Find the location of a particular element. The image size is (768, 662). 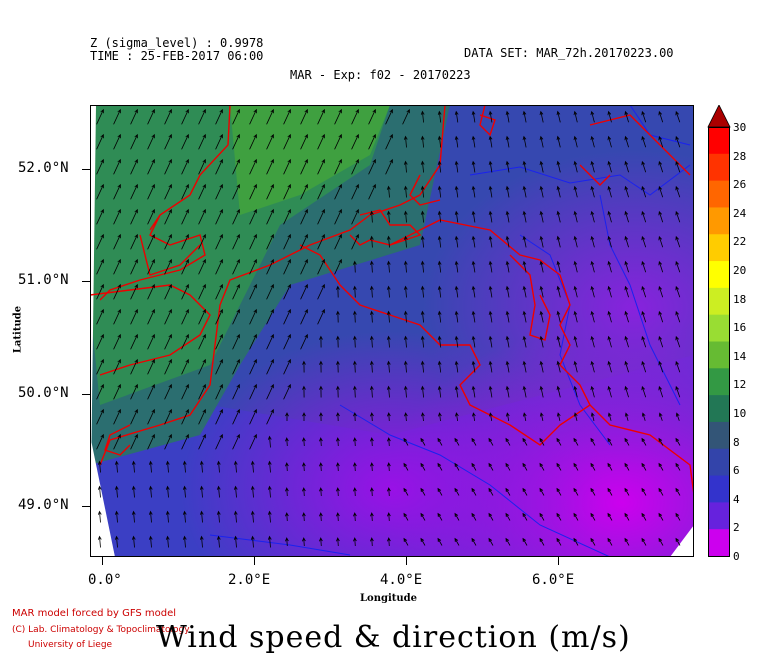

time-text: TIME : 25-FEB-2017 06:00 is located at coordinates (177, 56).